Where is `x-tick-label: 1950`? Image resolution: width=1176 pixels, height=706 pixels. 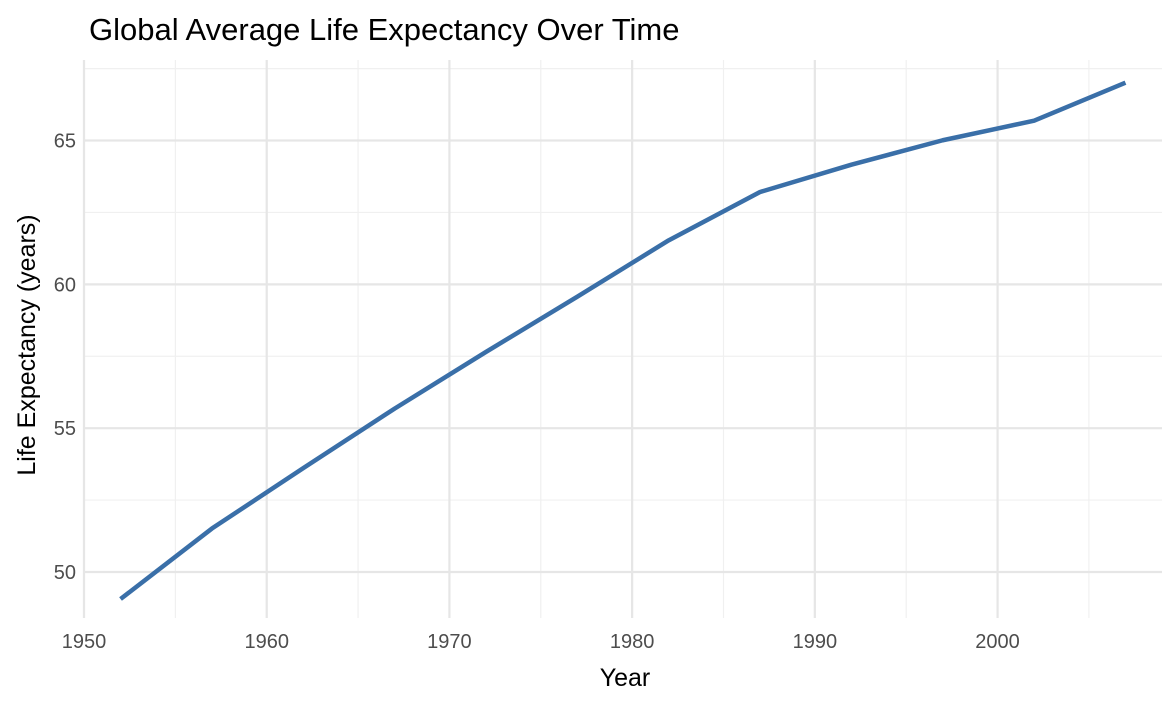 x-tick-label: 1950 is located at coordinates (84, 642).